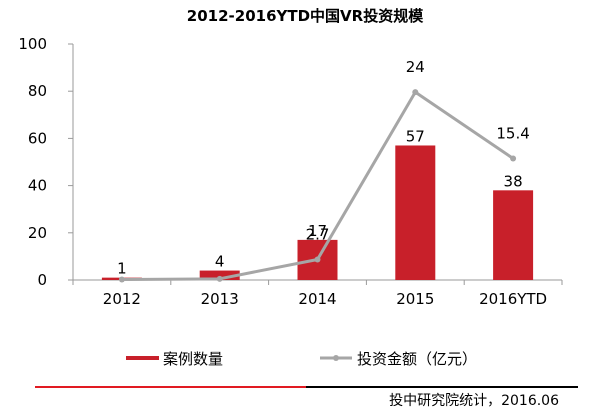 The width and height of the screenshot is (610, 412). Describe the element at coordinates (336, 358) in the screenshot. I see `legend-line-marker` at that location.